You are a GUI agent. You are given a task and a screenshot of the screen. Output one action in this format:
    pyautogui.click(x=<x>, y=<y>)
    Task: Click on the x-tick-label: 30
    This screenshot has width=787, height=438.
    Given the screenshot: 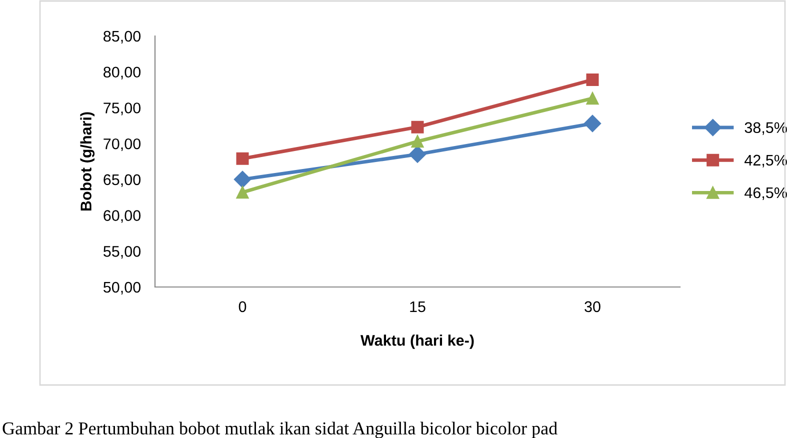 What is the action you would take?
    pyautogui.click(x=592, y=306)
    